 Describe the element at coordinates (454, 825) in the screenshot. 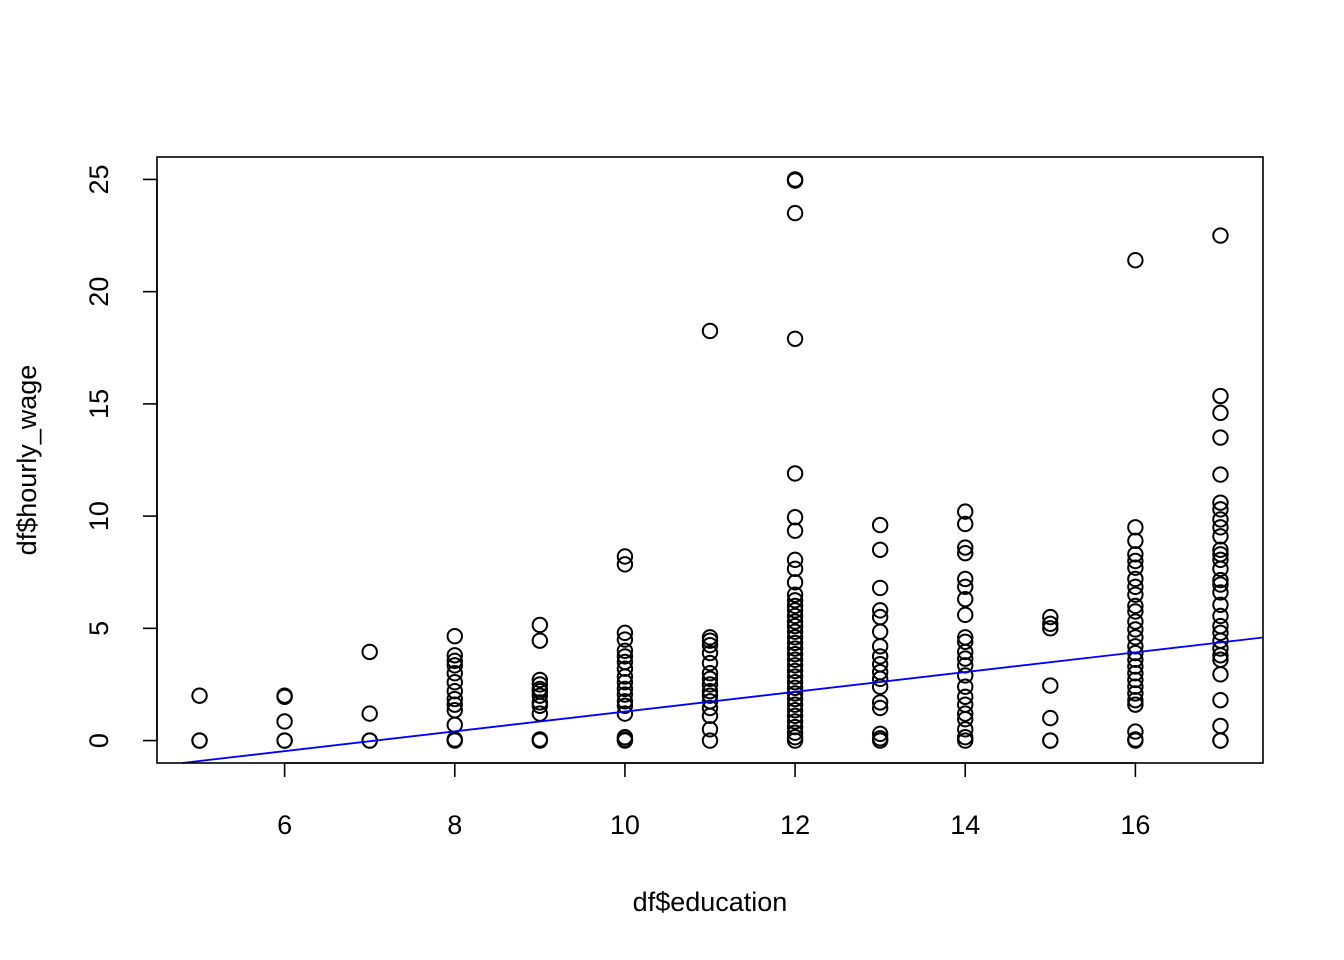

I see `x-tick-label: 8` at that location.